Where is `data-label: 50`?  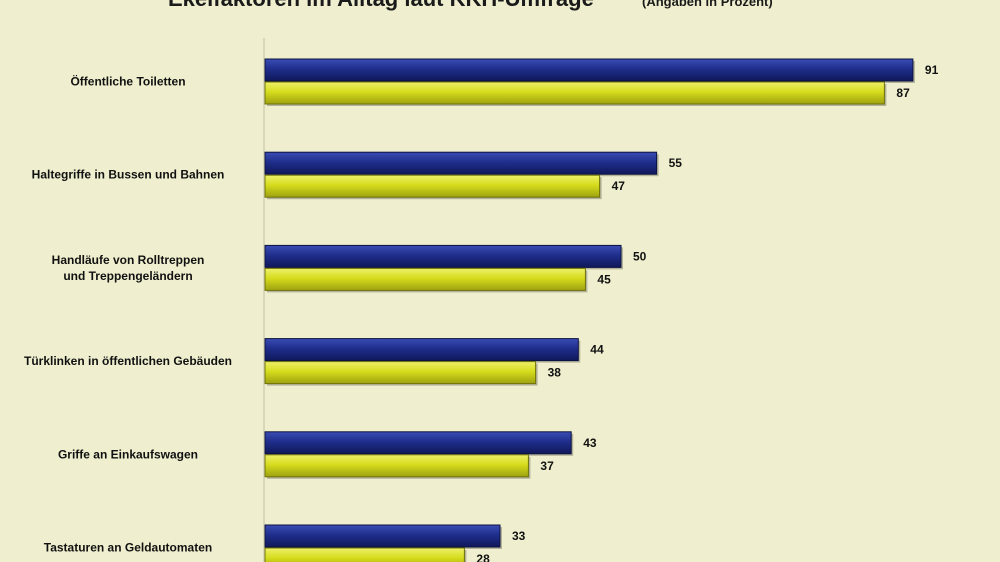 data-label: 50 is located at coordinates (640, 256).